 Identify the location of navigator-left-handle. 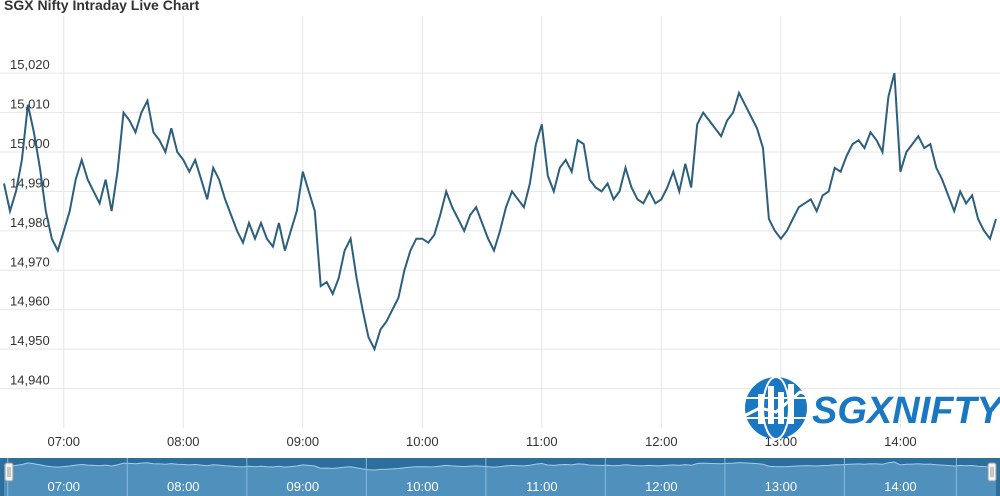
(9, 472).